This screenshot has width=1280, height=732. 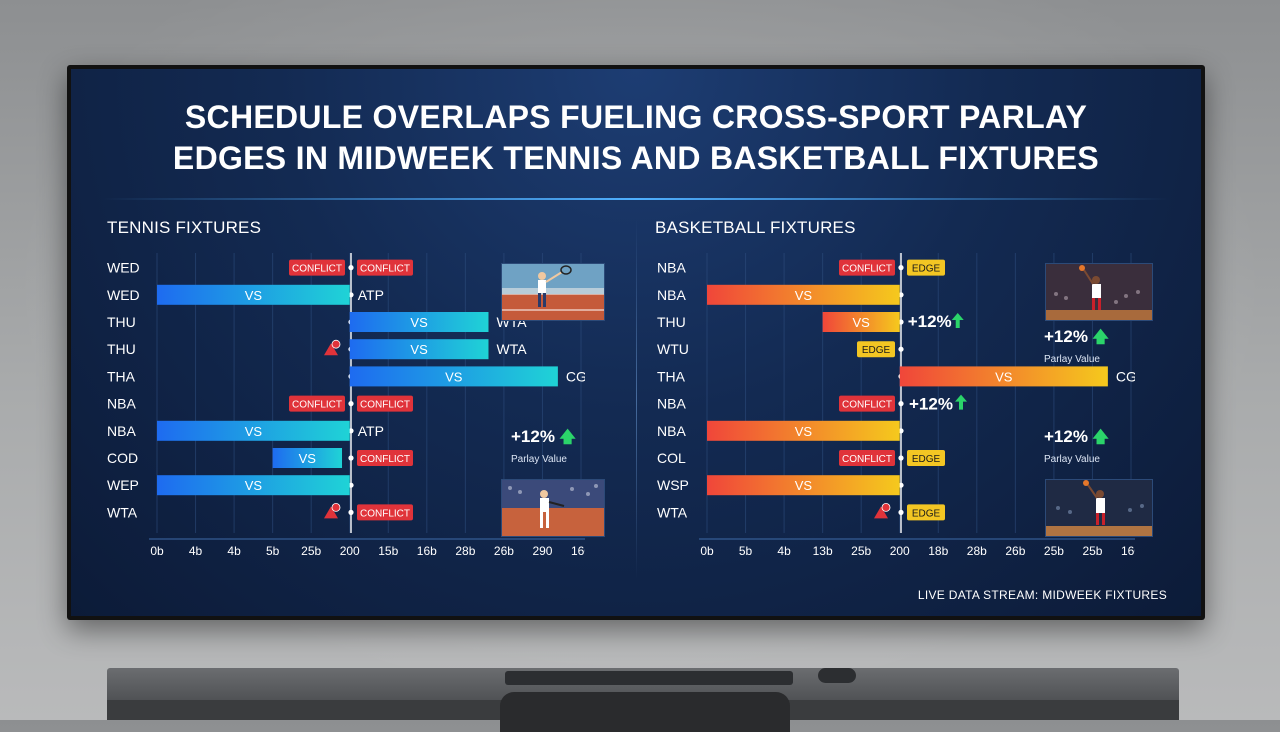 What do you see at coordinates (1125, 376) in the screenshot?
I see `league-label: CGB` at bounding box center [1125, 376].